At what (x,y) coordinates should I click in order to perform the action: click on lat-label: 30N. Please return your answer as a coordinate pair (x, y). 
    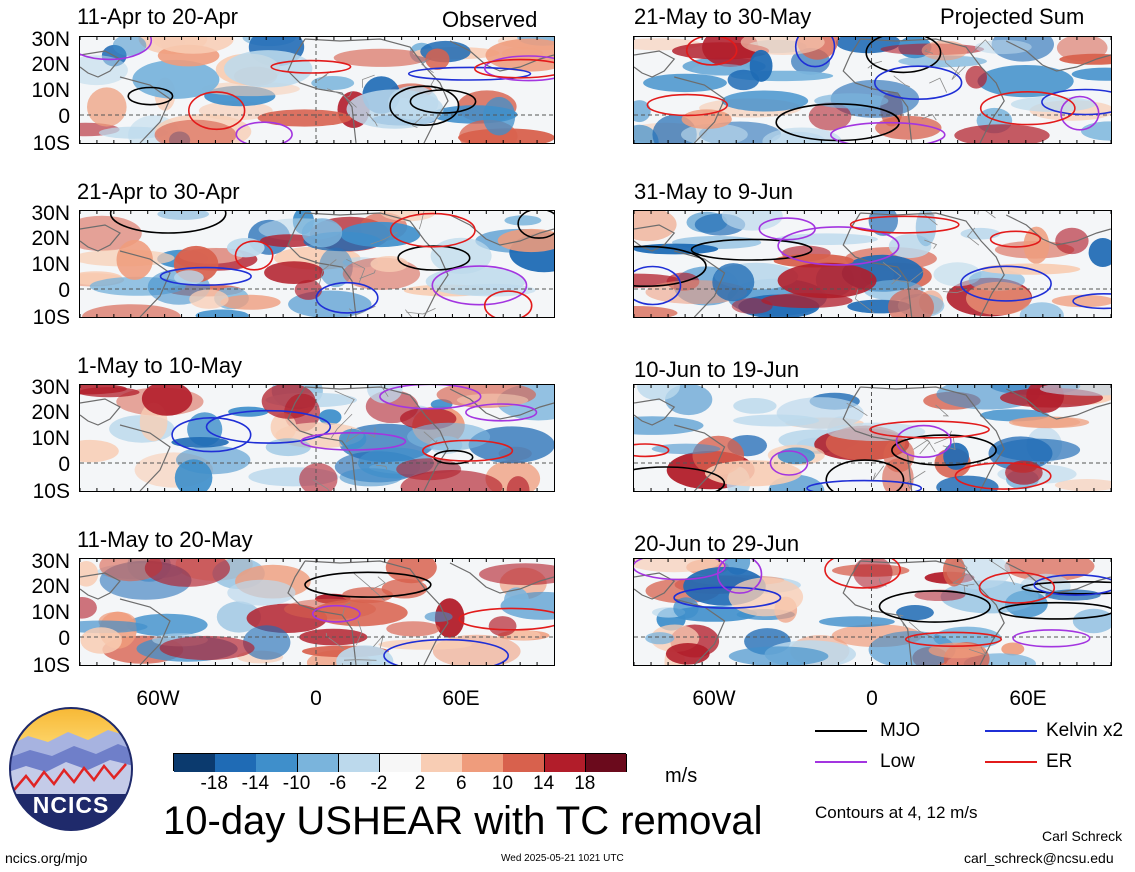
    Looking at the image, I should click on (50, 213).